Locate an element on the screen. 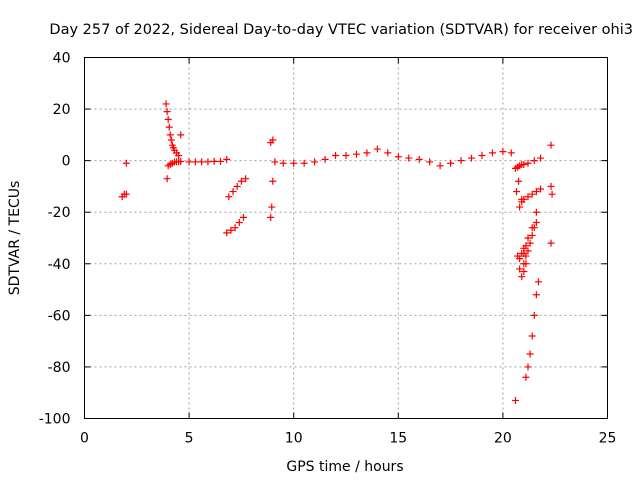 The image size is (640, 480). y-tick-label: -100 is located at coordinates (55, 420).